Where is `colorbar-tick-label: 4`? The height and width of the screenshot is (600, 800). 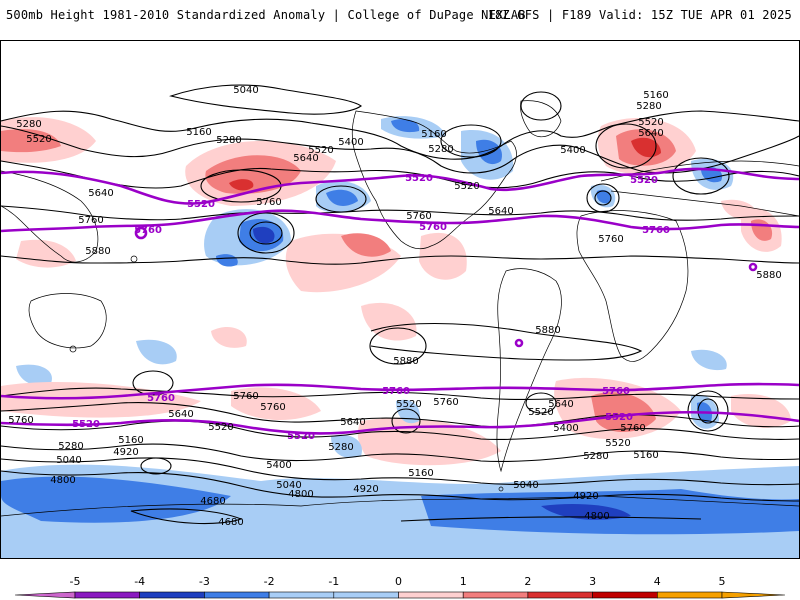
colorbar-tick-label: 4 is located at coordinates (657, 581).